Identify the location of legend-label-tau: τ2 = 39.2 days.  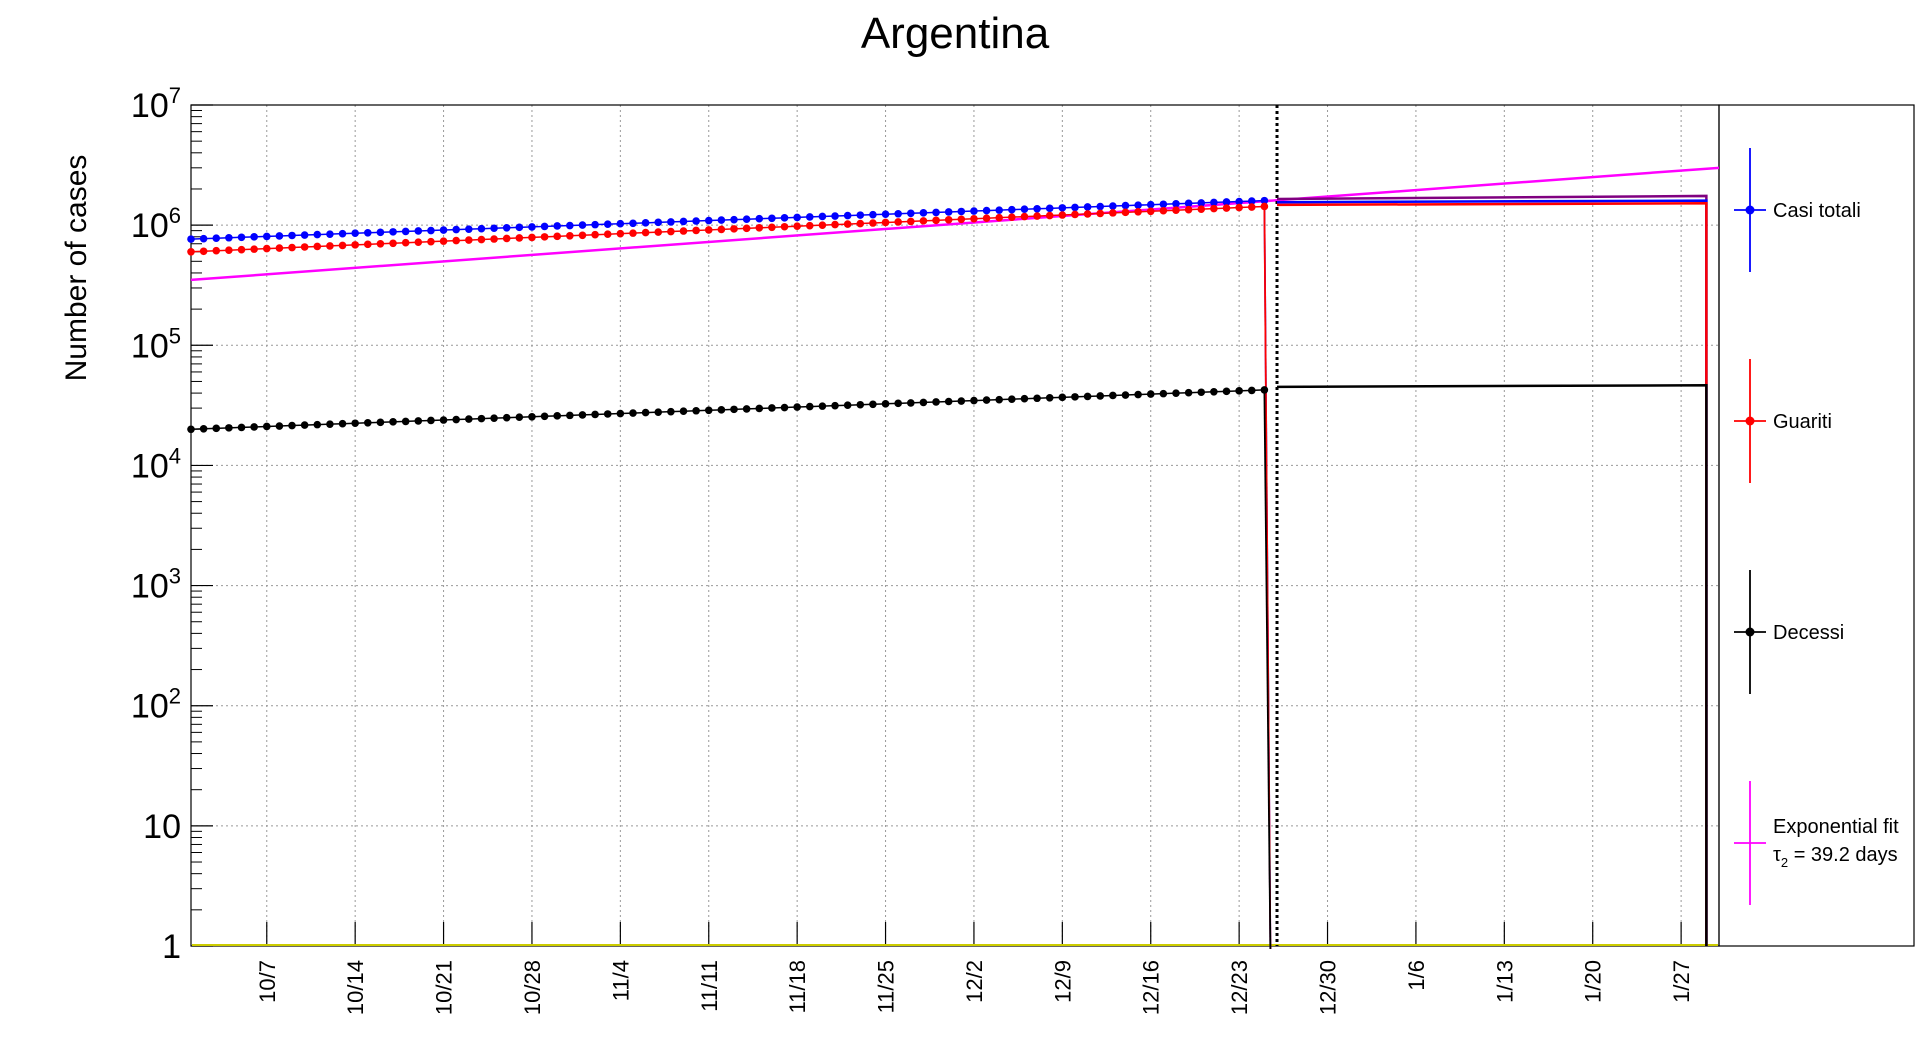
(1835, 857).